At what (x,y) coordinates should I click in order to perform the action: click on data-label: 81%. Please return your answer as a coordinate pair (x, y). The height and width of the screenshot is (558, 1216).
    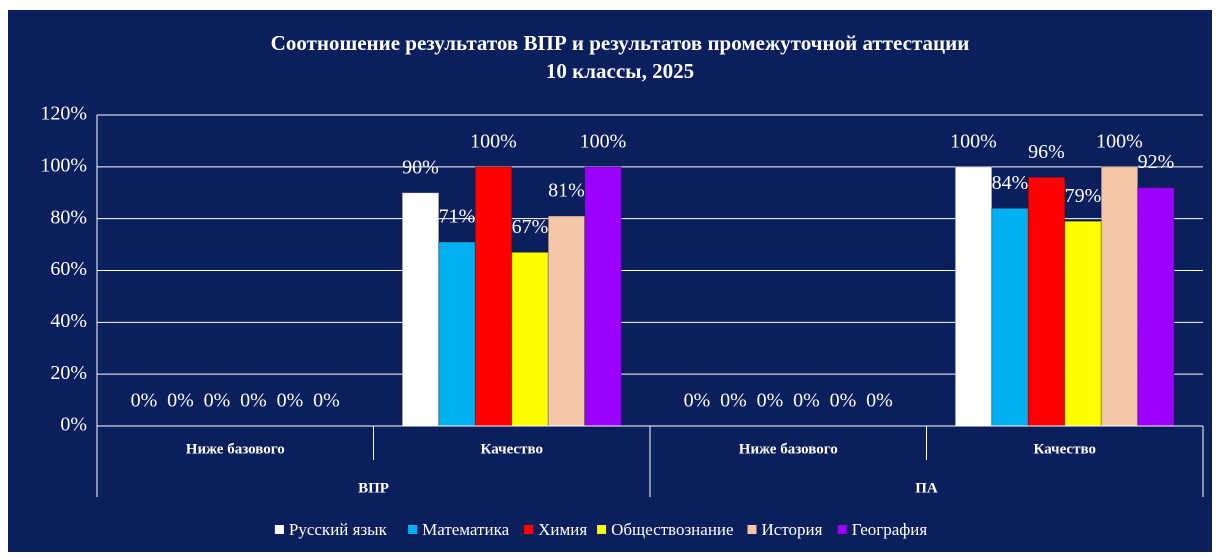
    Looking at the image, I should click on (566, 191).